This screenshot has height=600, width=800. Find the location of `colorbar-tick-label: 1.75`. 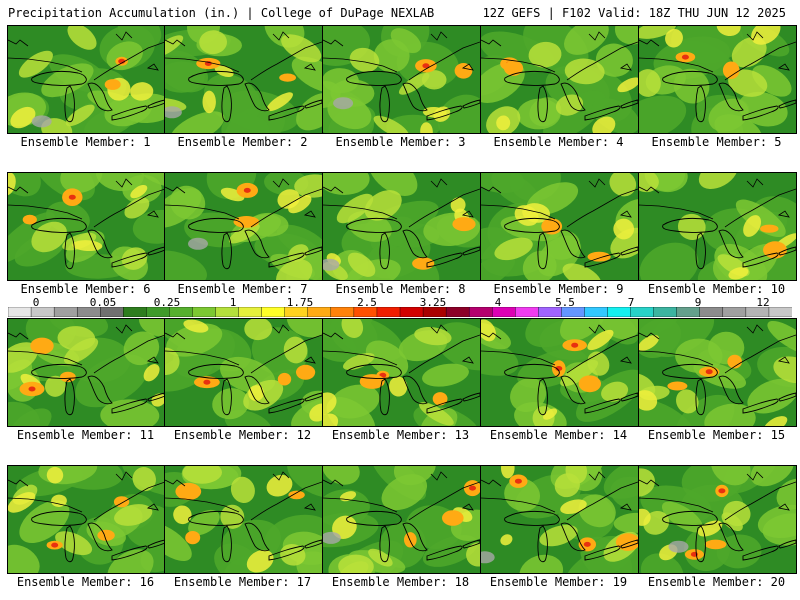

colorbar-tick-label: 1.75 is located at coordinates (300, 302).